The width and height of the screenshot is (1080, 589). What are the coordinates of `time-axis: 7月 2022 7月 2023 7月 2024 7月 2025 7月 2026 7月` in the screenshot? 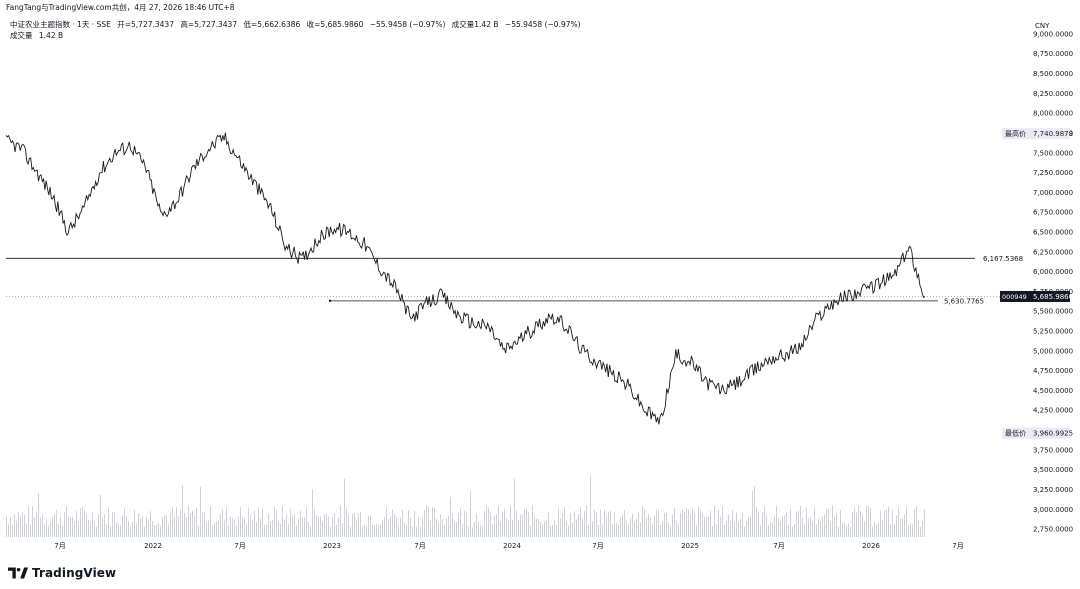 It's located at (508, 546).